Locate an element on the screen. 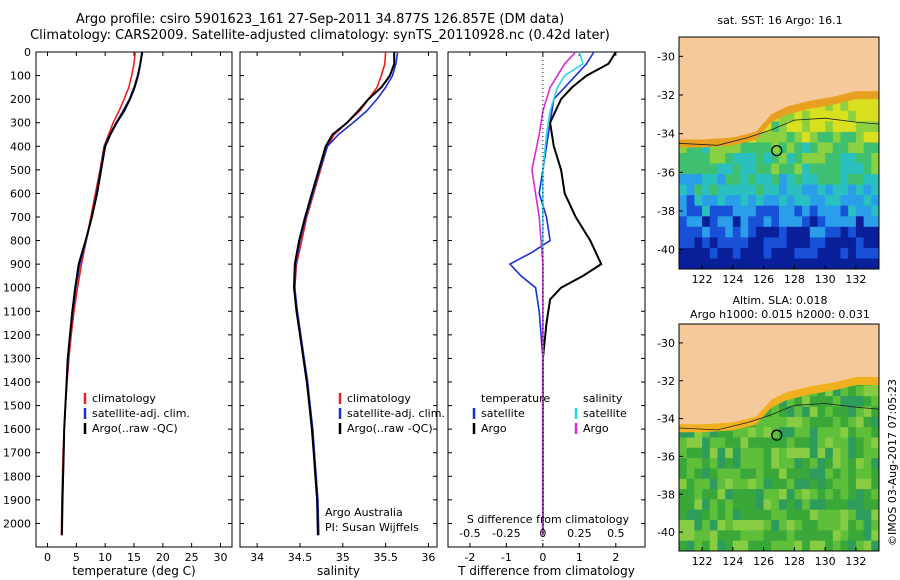 This screenshot has width=900, height=580. sst-map-ytick-label: -32 is located at coordinates (666, 95).